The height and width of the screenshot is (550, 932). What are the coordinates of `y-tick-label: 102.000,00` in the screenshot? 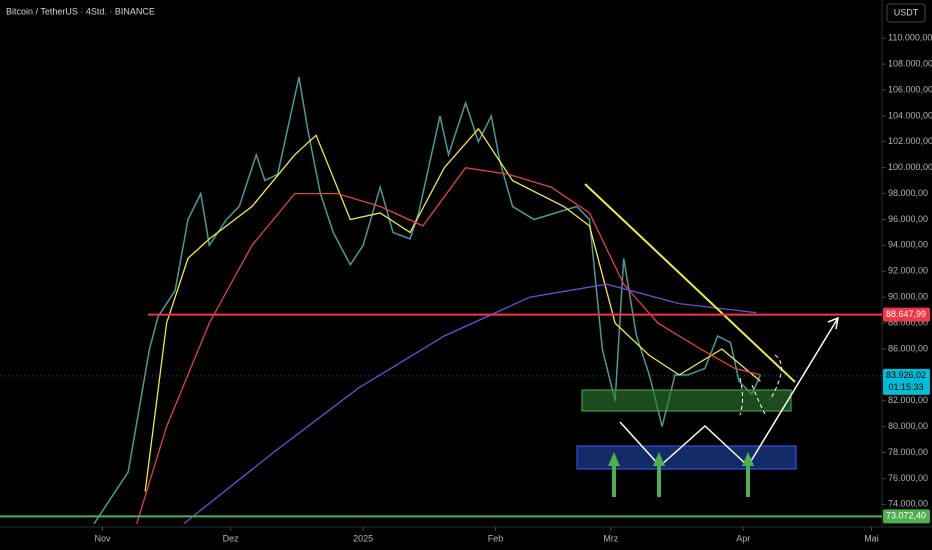 It's located at (910, 141).